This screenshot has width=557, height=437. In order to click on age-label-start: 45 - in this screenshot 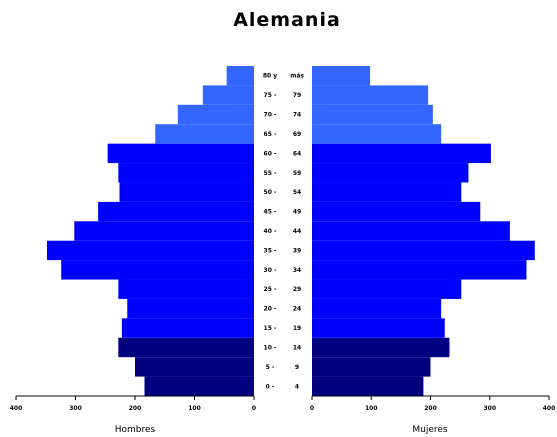, I will do `click(270, 212)`.